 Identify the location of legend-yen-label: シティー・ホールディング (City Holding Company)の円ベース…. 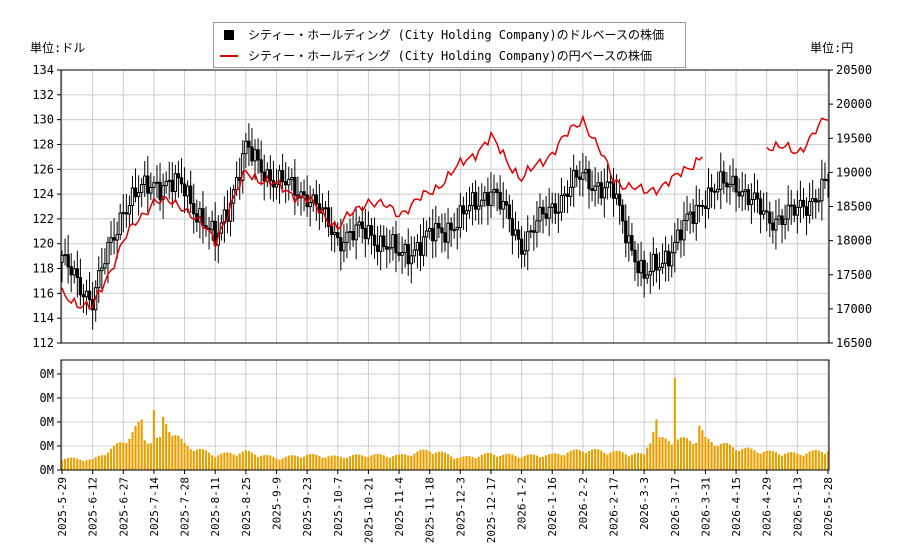
(450, 56).